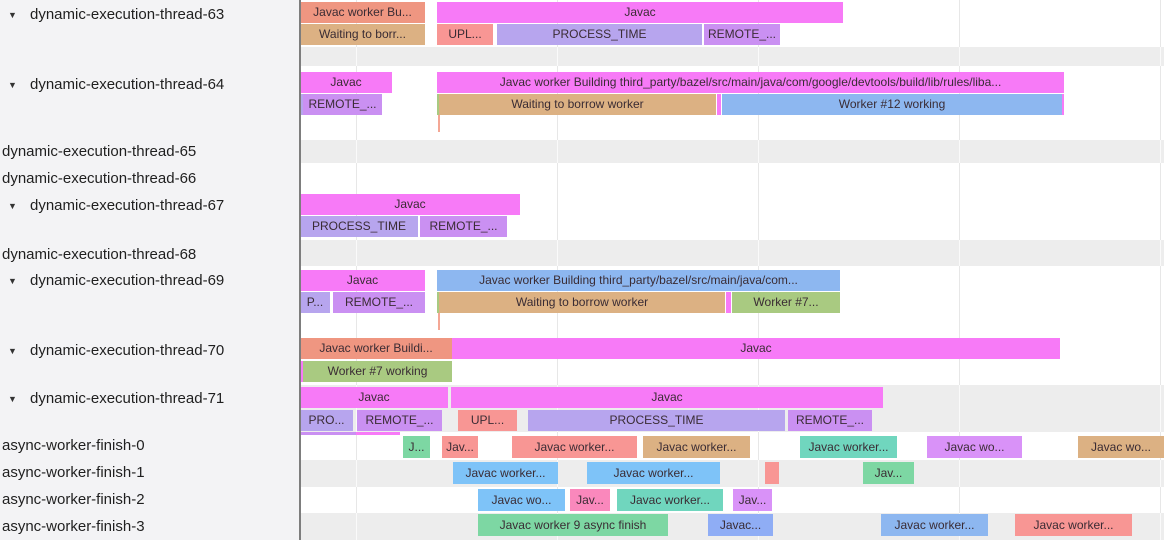 The image size is (1164, 540). What do you see at coordinates (73, 445) in the screenshot?
I see `track-name-label: async-worker-finish-0` at bounding box center [73, 445].